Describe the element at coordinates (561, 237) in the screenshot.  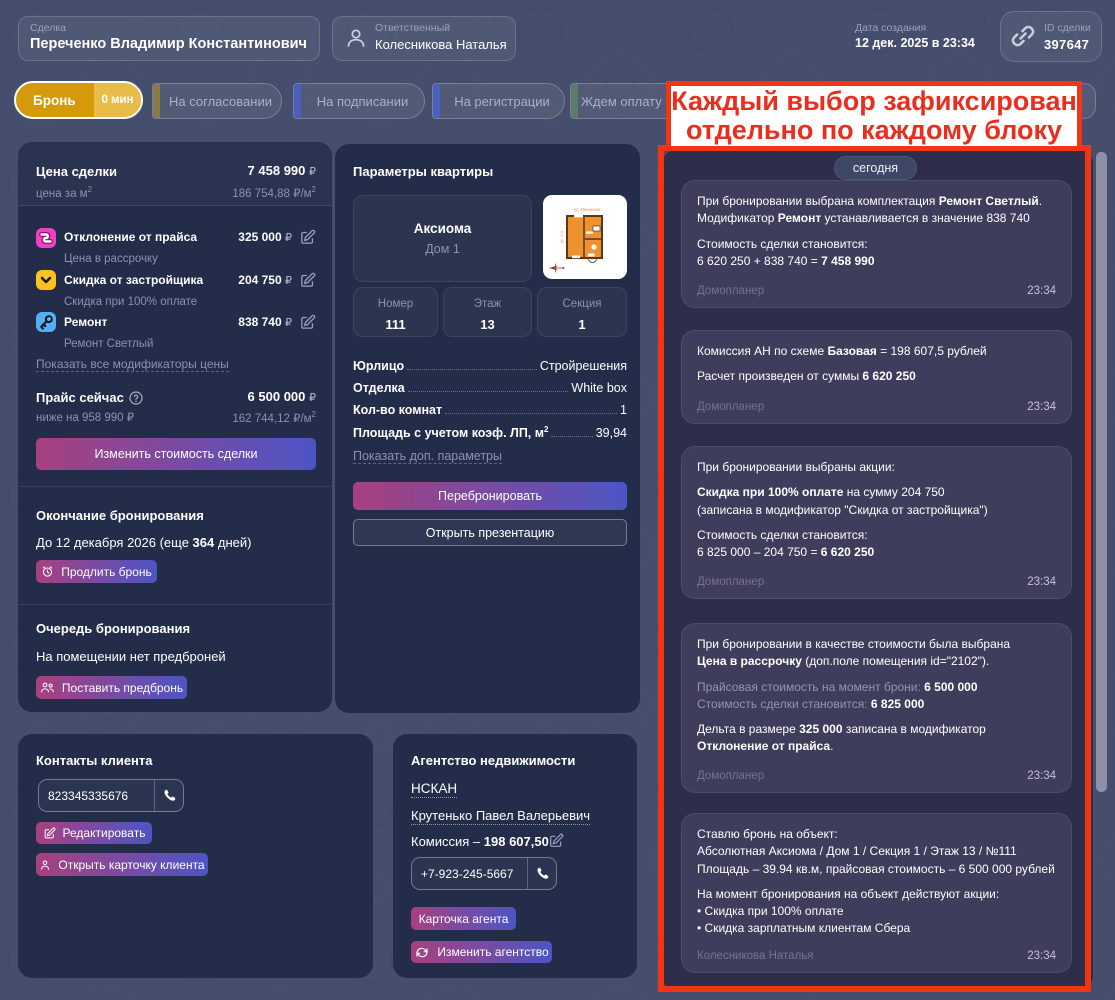
I see `svg-text: ул. 2-я` at that location.